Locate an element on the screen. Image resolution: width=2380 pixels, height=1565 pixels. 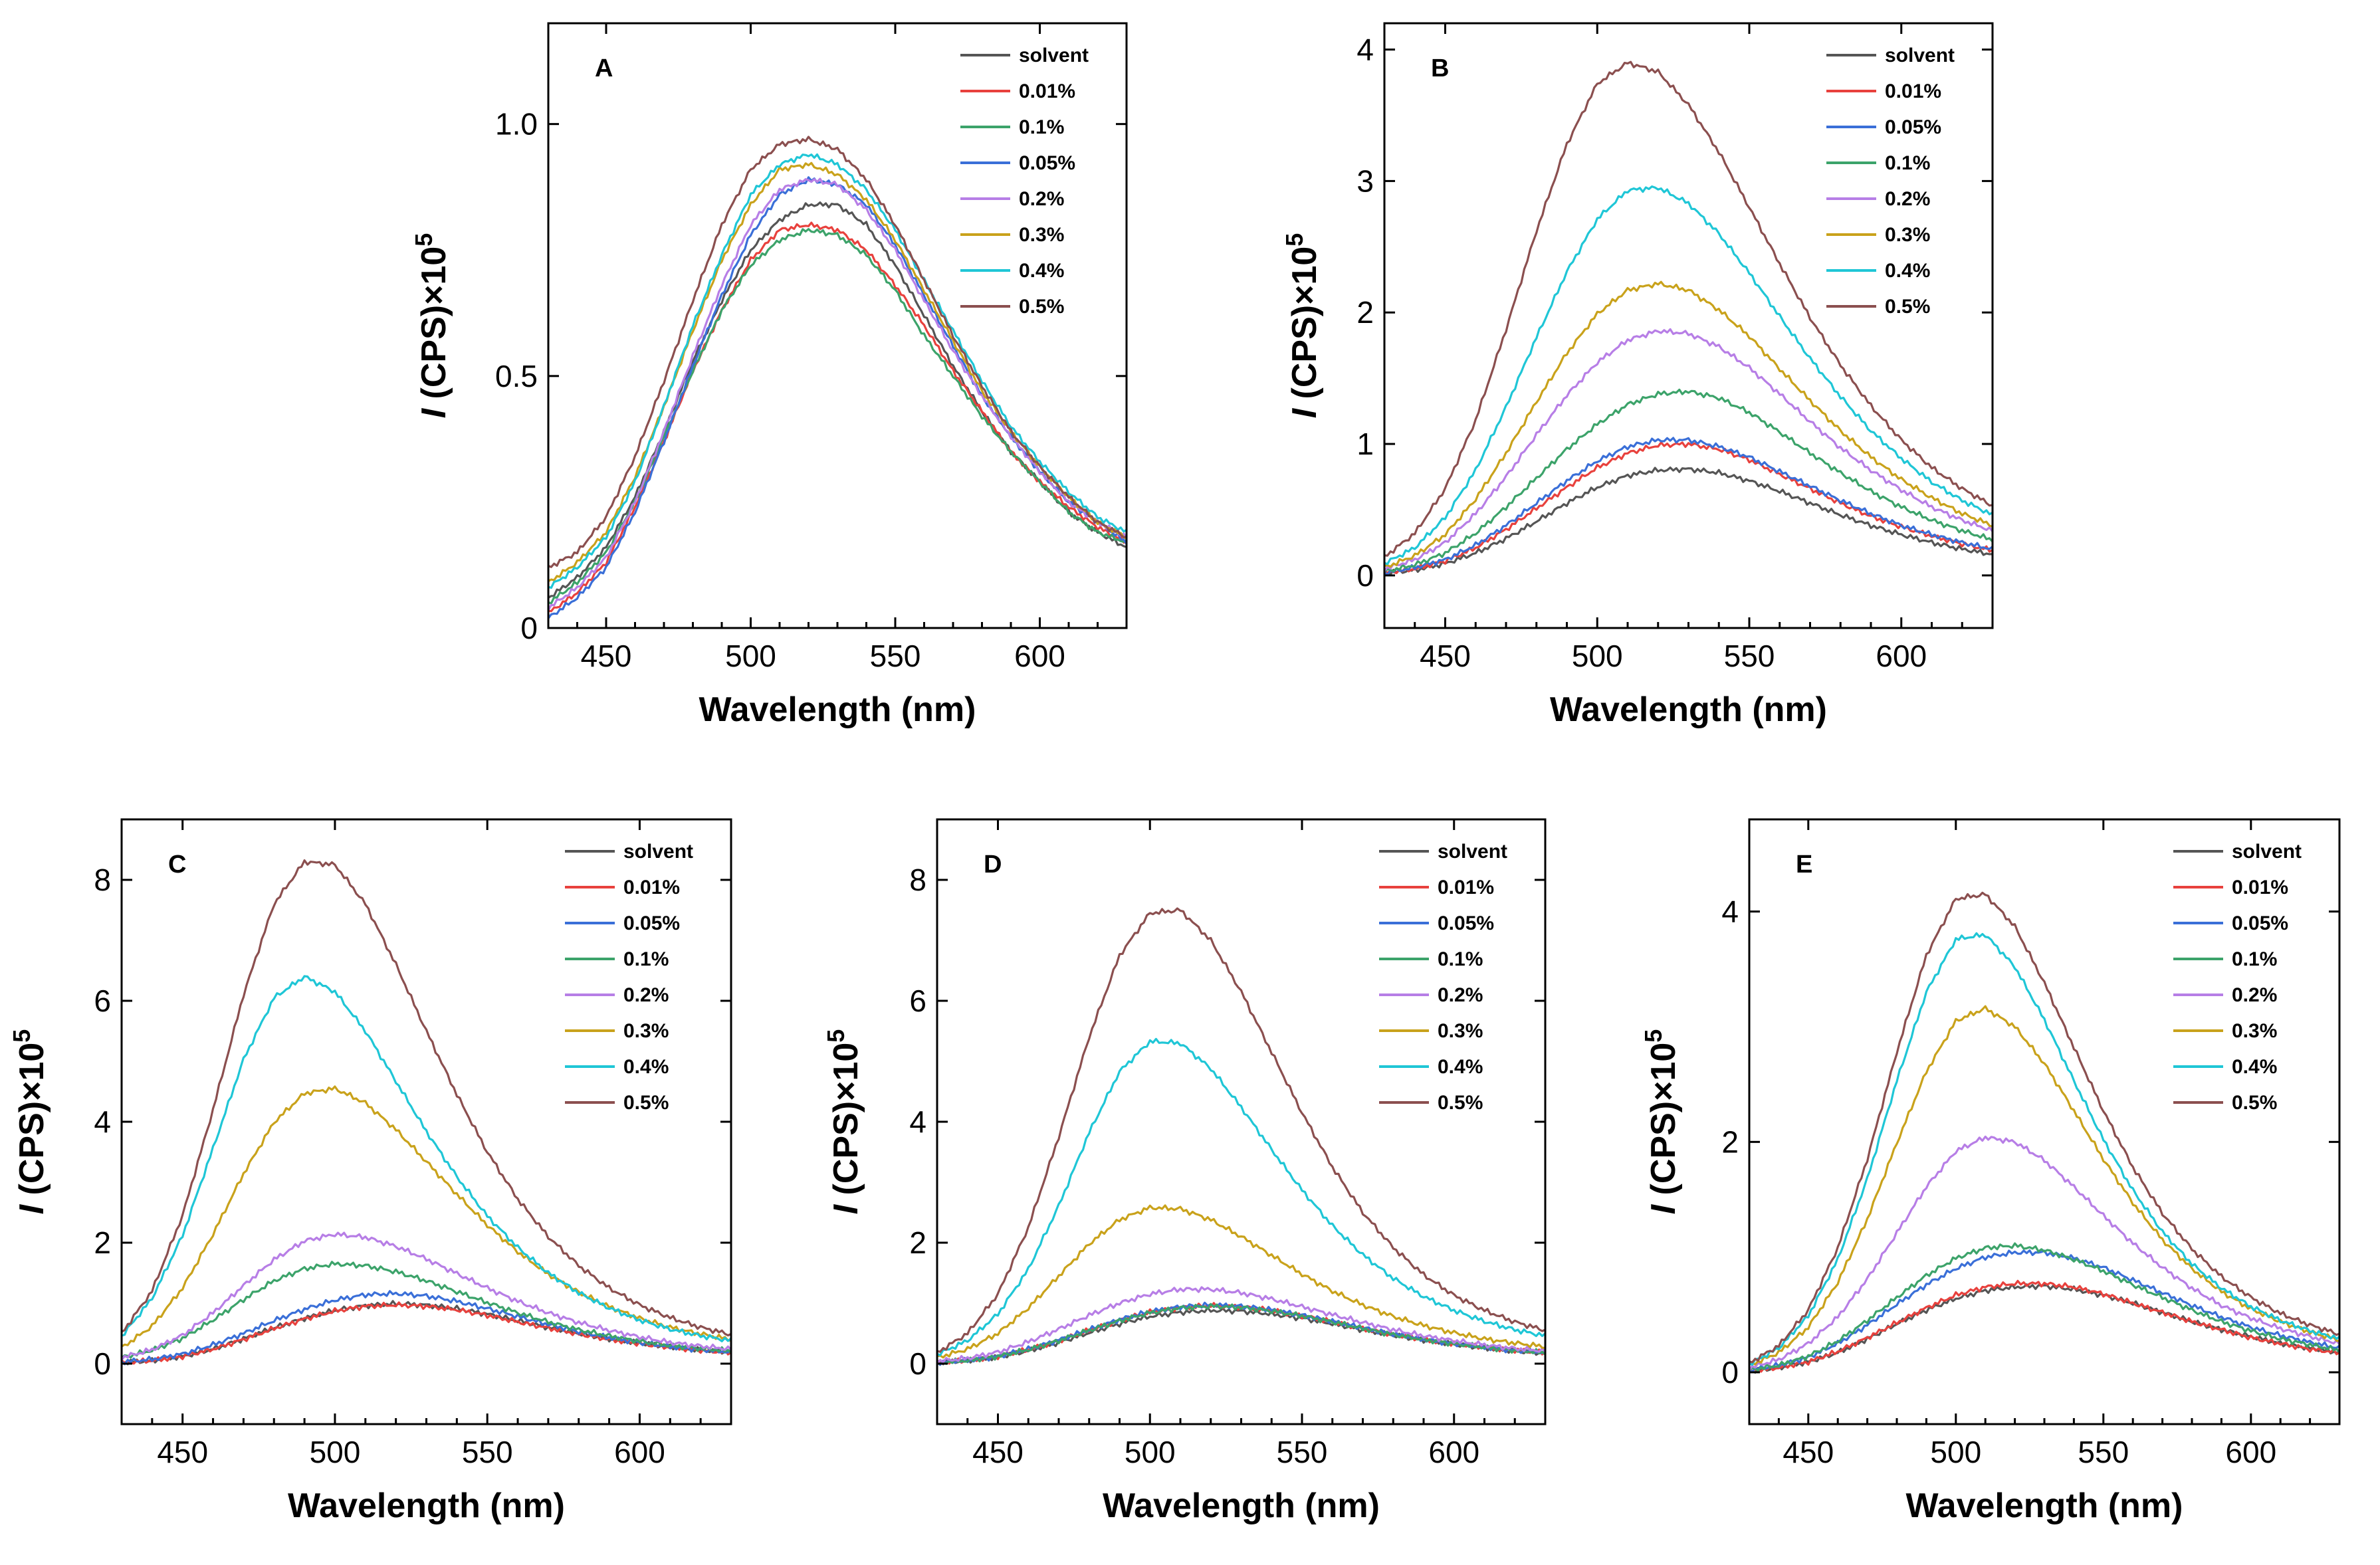
panel-label: D is located at coordinates (993, 865).